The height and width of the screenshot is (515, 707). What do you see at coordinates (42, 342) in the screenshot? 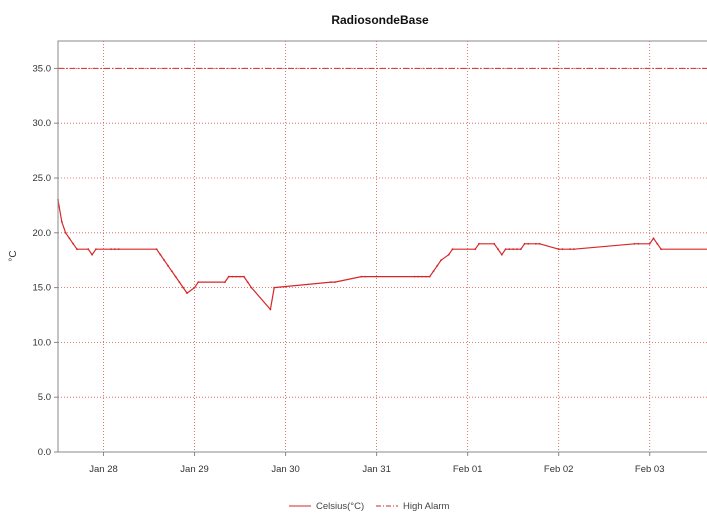
I see `y-tick-label: 10.0` at bounding box center [42, 342].